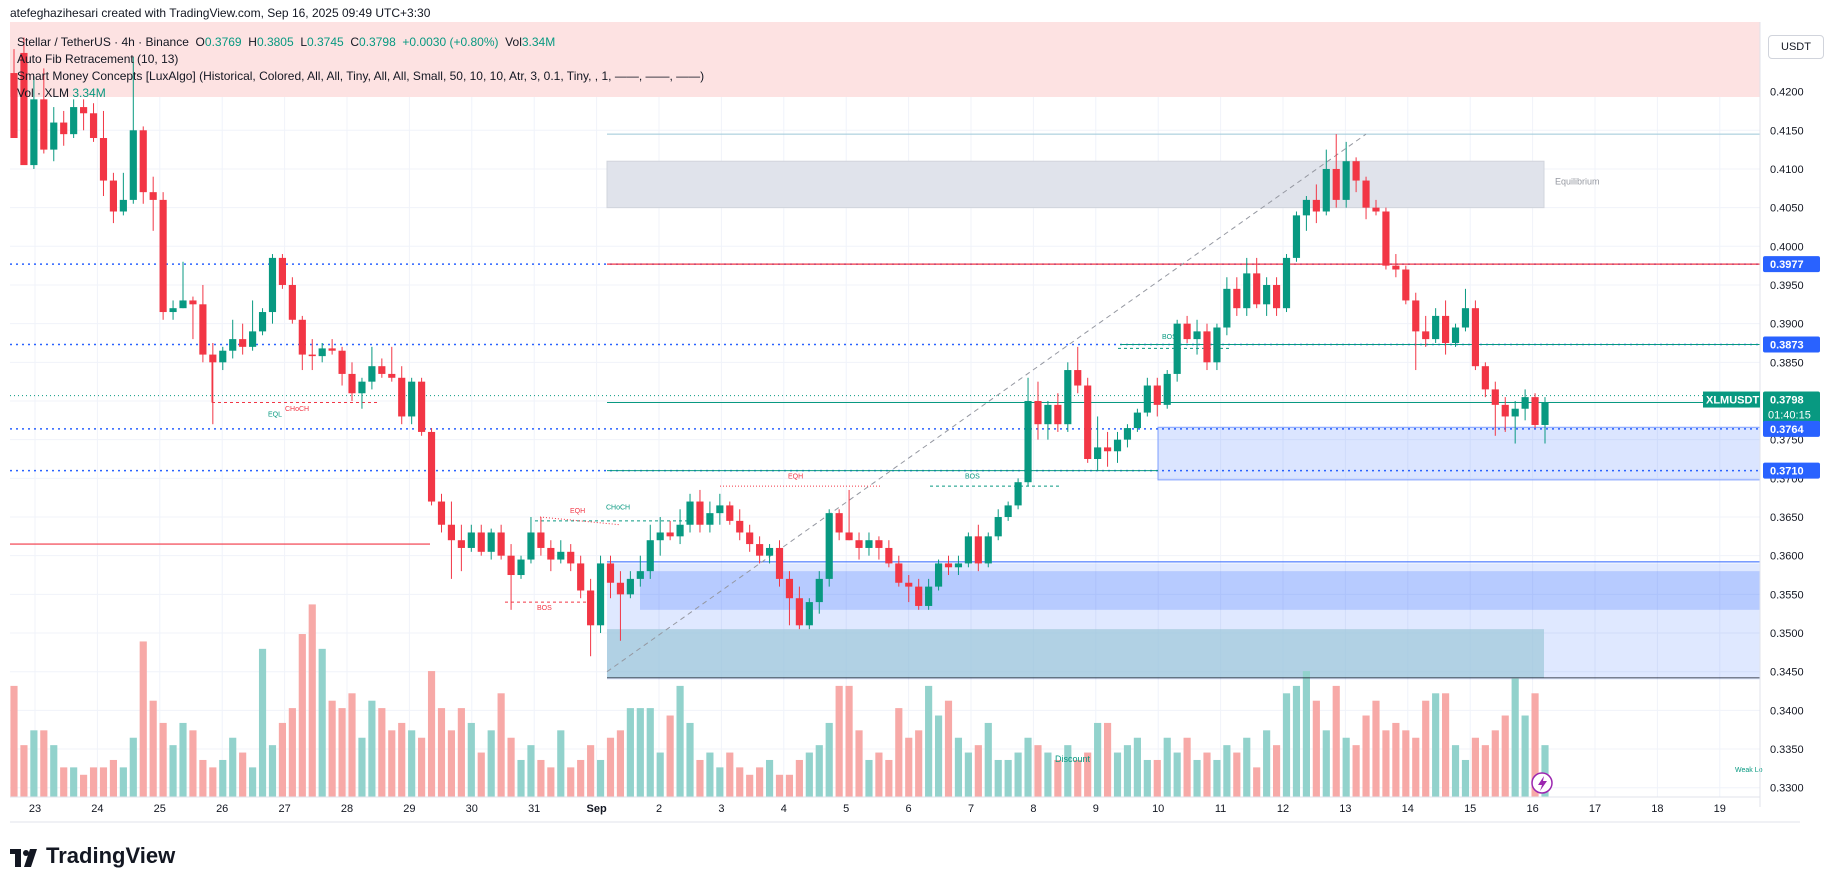 The height and width of the screenshot is (883, 1835). Describe the element at coordinates (98, 59) in the screenshot. I see `indicator-fib-legend: Auto Fib Retracement (10, 13)` at that location.